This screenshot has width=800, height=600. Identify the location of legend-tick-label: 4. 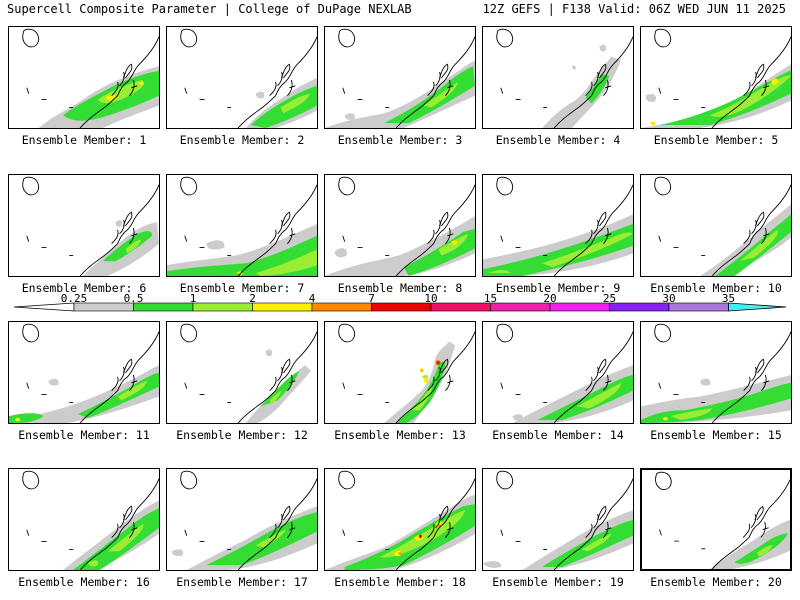
(312, 298).